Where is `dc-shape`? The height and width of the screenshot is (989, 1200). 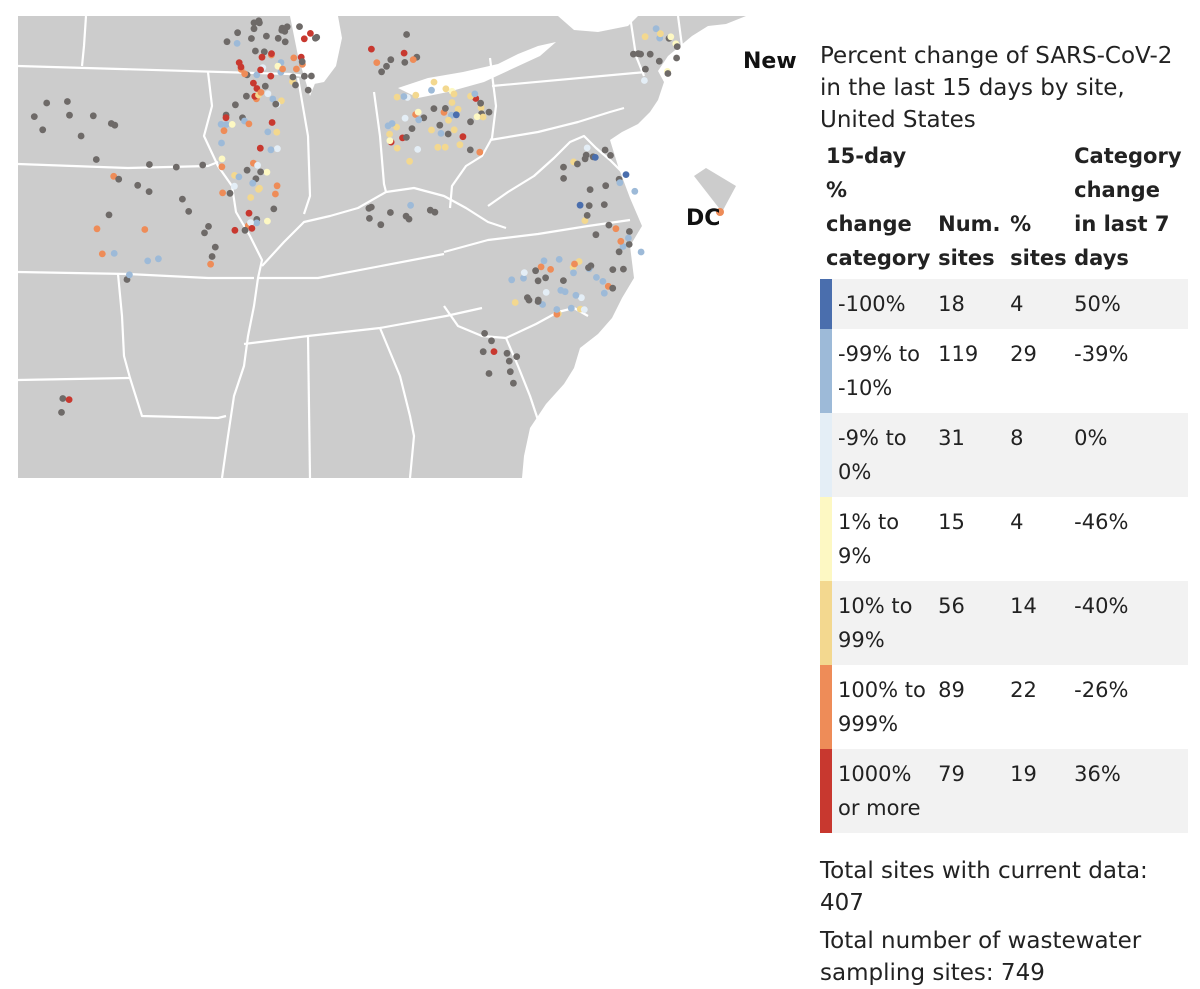 dc-shape is located at coordinates (715, 190).